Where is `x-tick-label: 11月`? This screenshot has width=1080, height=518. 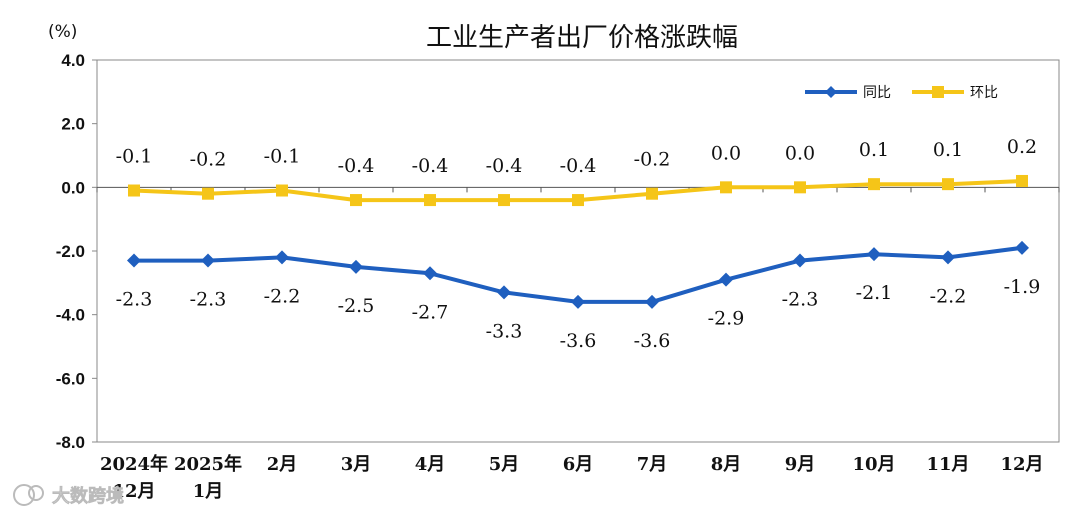
x-tick-label: 11月 is located at coordinates (947, 464).